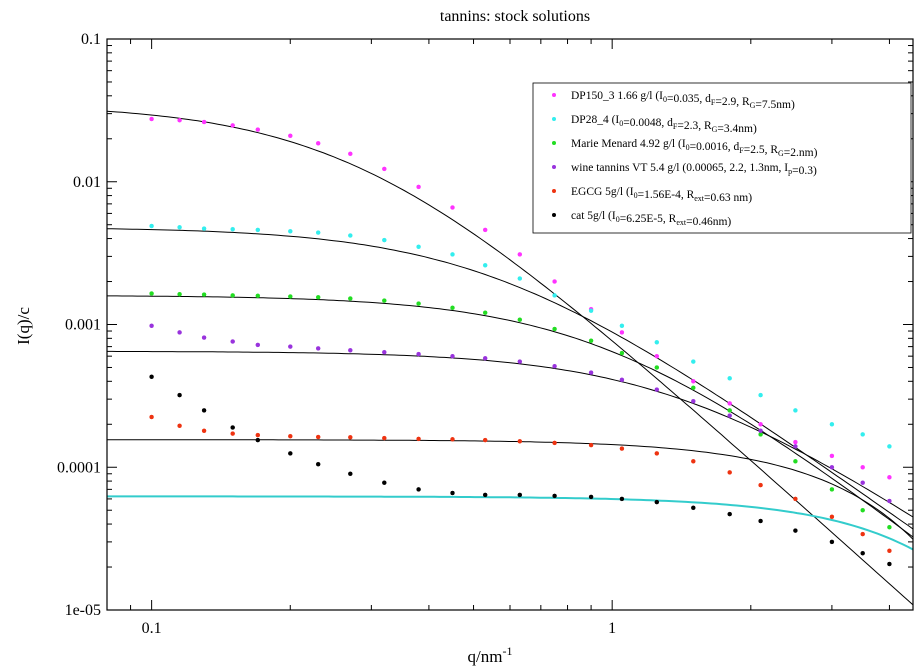  Describe the element at coordinates (91, 39) in the screenshot. I see `y-tick-label: 0.1` at that location.